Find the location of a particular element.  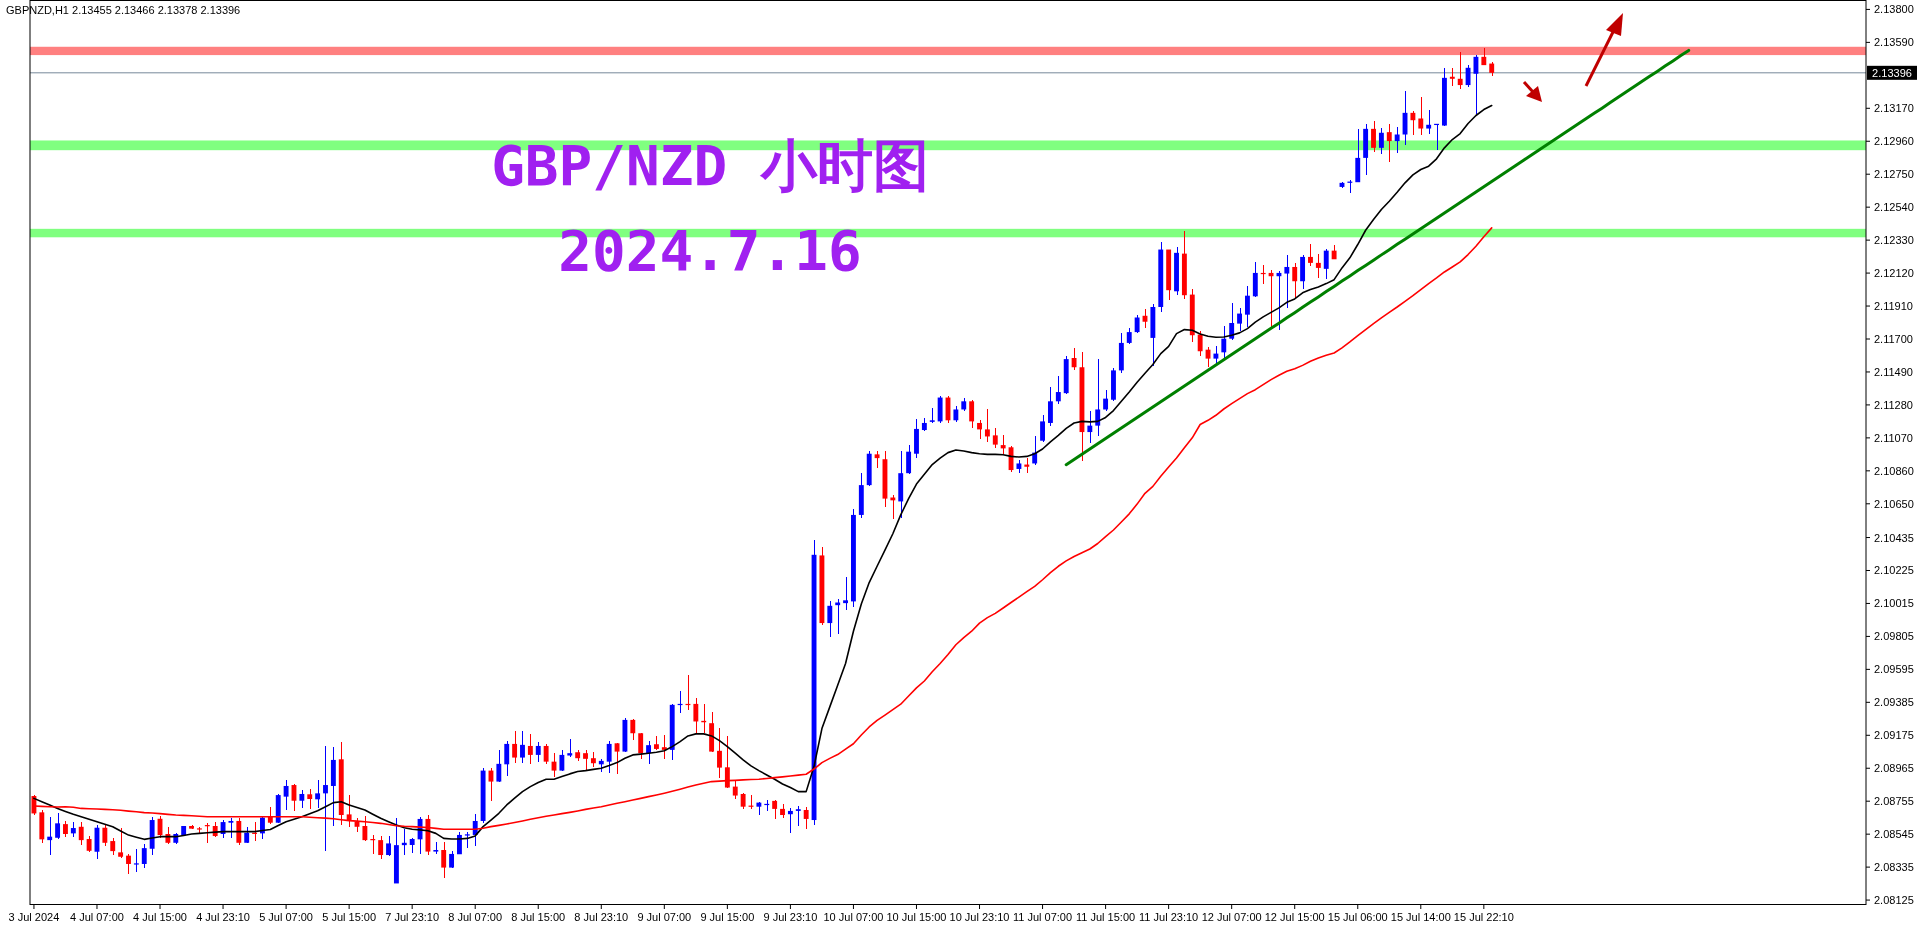

y-tick-label: 2.11910 is located at coordinates (1893, 306).